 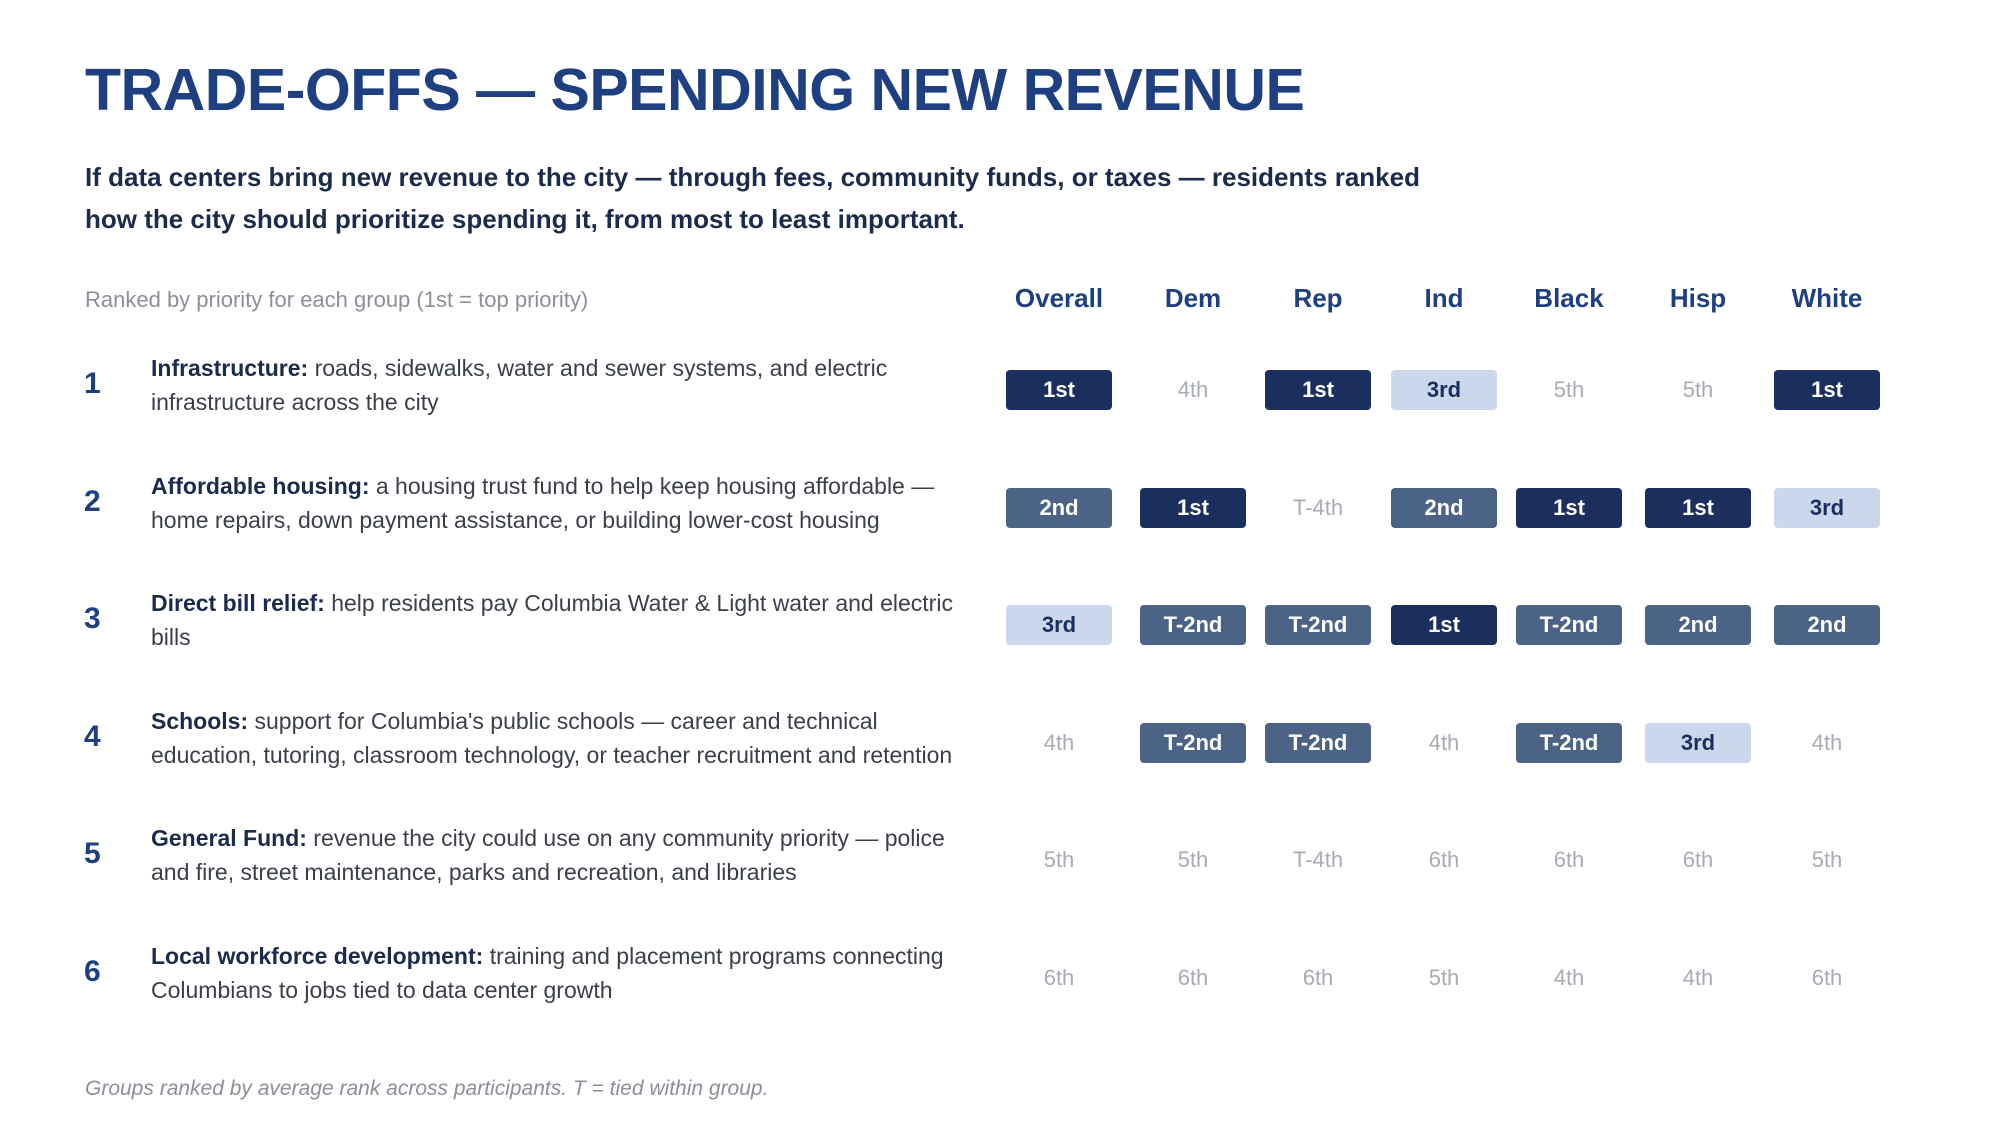 I want to click on rank-cell-white: 6th, so click(x=1827, y=977).